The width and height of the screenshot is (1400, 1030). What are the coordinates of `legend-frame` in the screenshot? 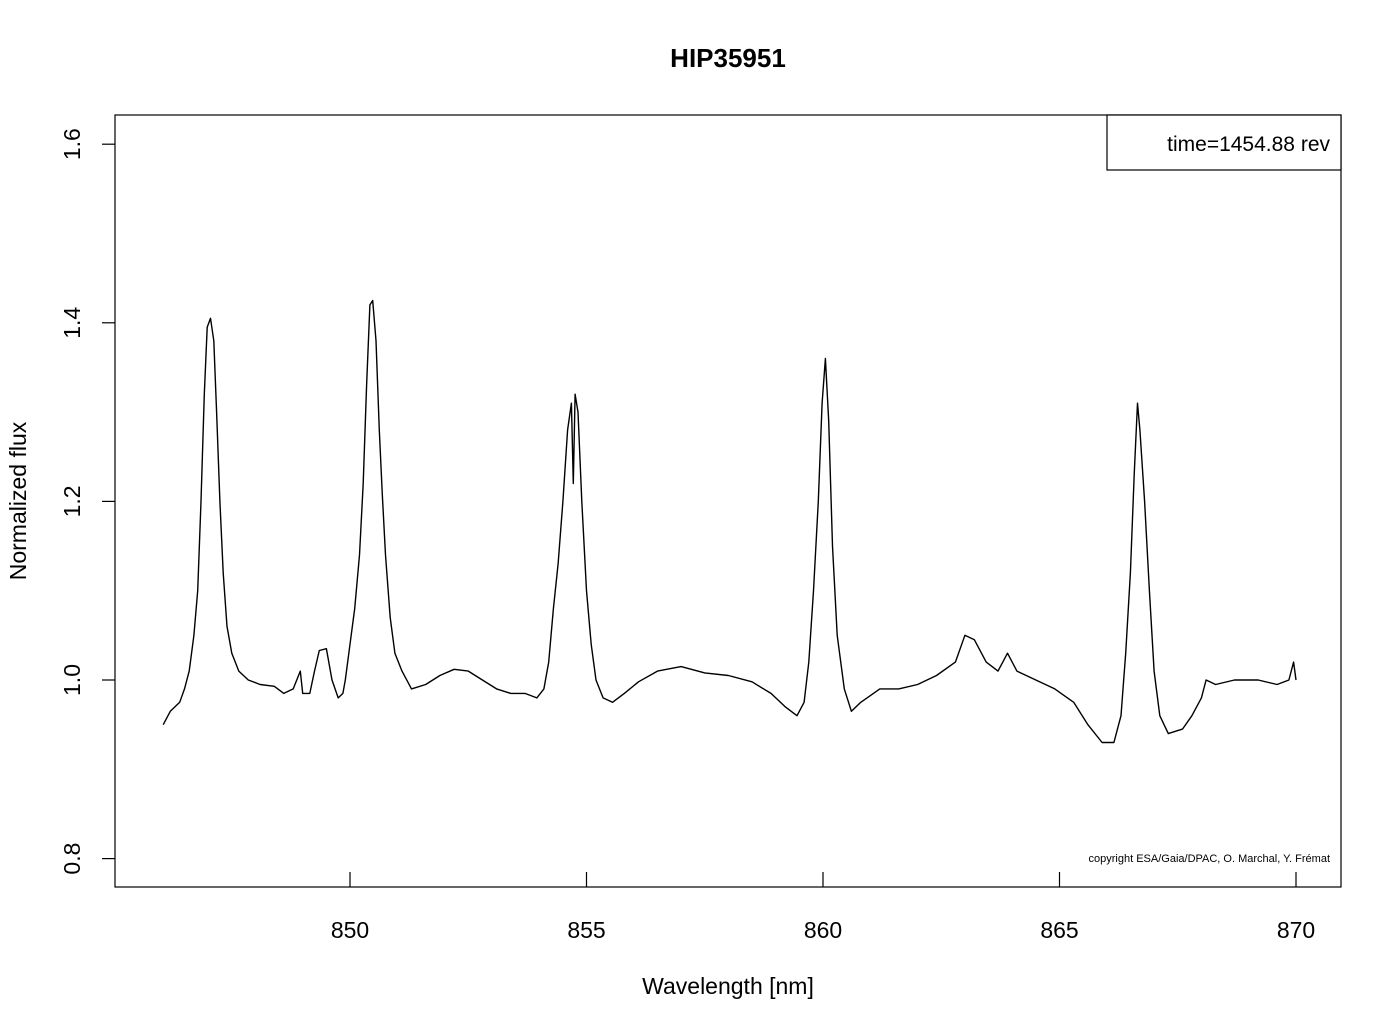 It's located at (1224, 142).